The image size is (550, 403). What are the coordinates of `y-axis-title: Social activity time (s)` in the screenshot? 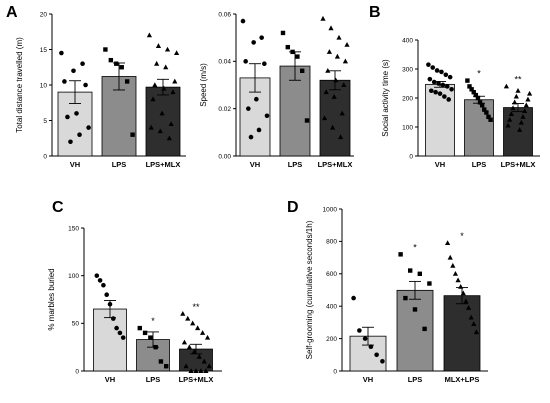 It's located at (385, 98).